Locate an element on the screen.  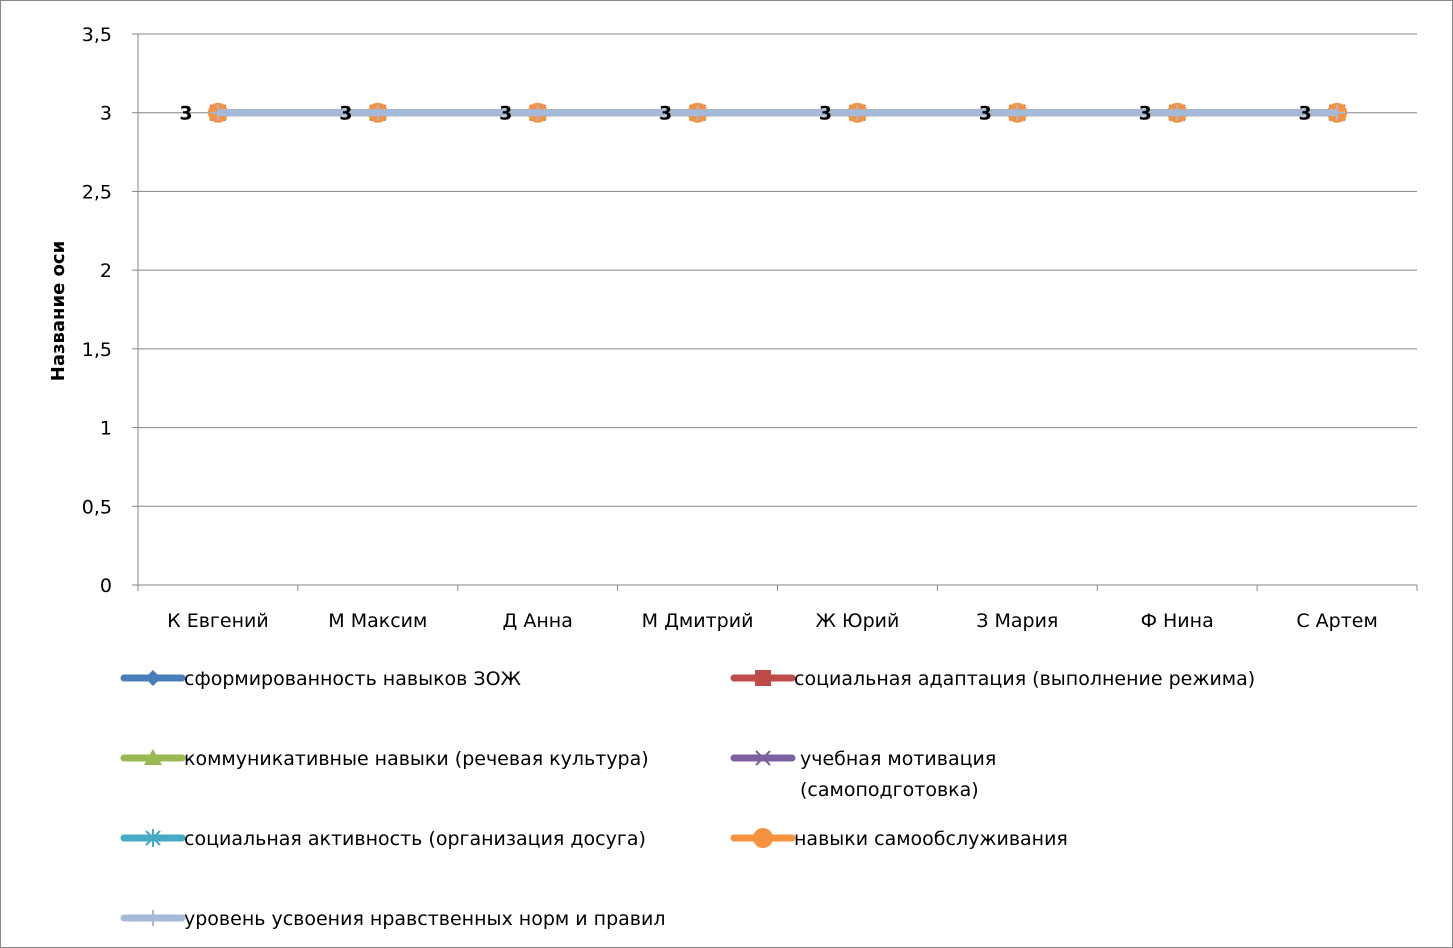
data-labels: 3 3 3 3 3 3 3 3 is located at coordinates (745, 114).